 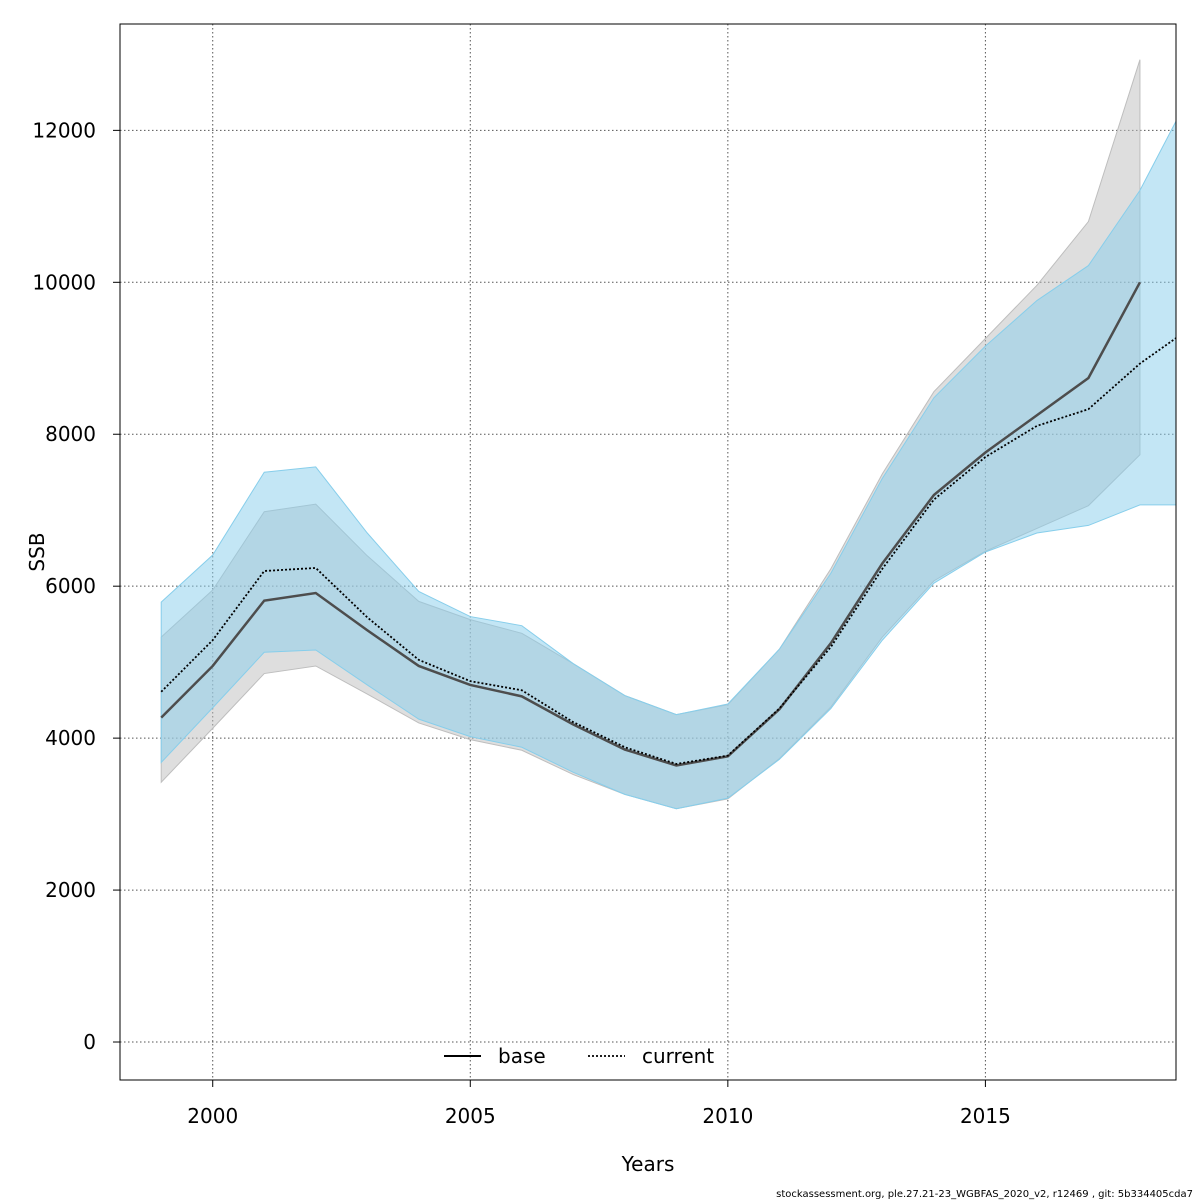 I want to click on y-tick-label: 6000, so click(x=70, y=586).